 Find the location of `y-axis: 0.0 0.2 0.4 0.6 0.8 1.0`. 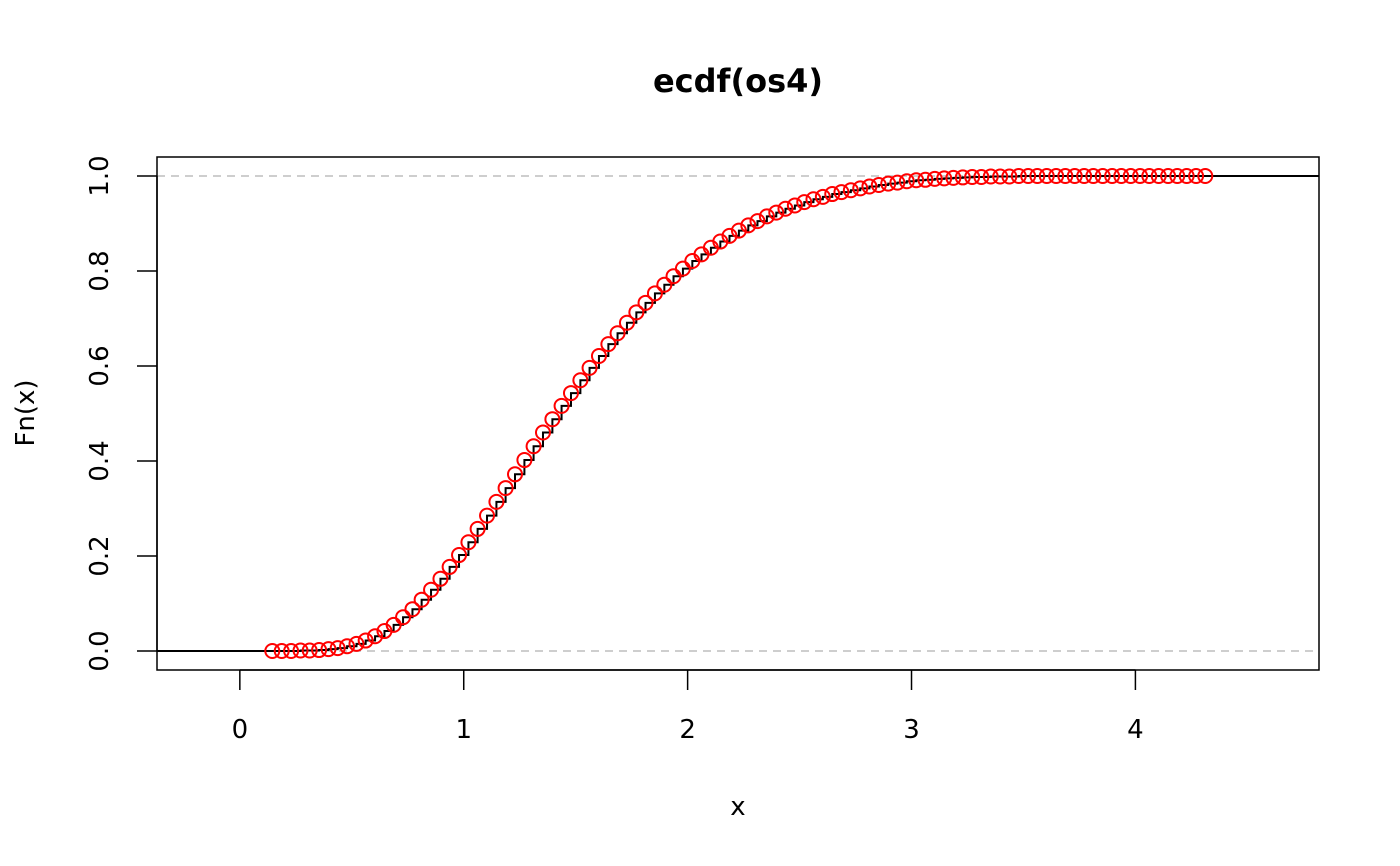

y-axis: 0.0 0.2 0.4 0.6 0.8 1.0 is located at coordinates (121, 413).